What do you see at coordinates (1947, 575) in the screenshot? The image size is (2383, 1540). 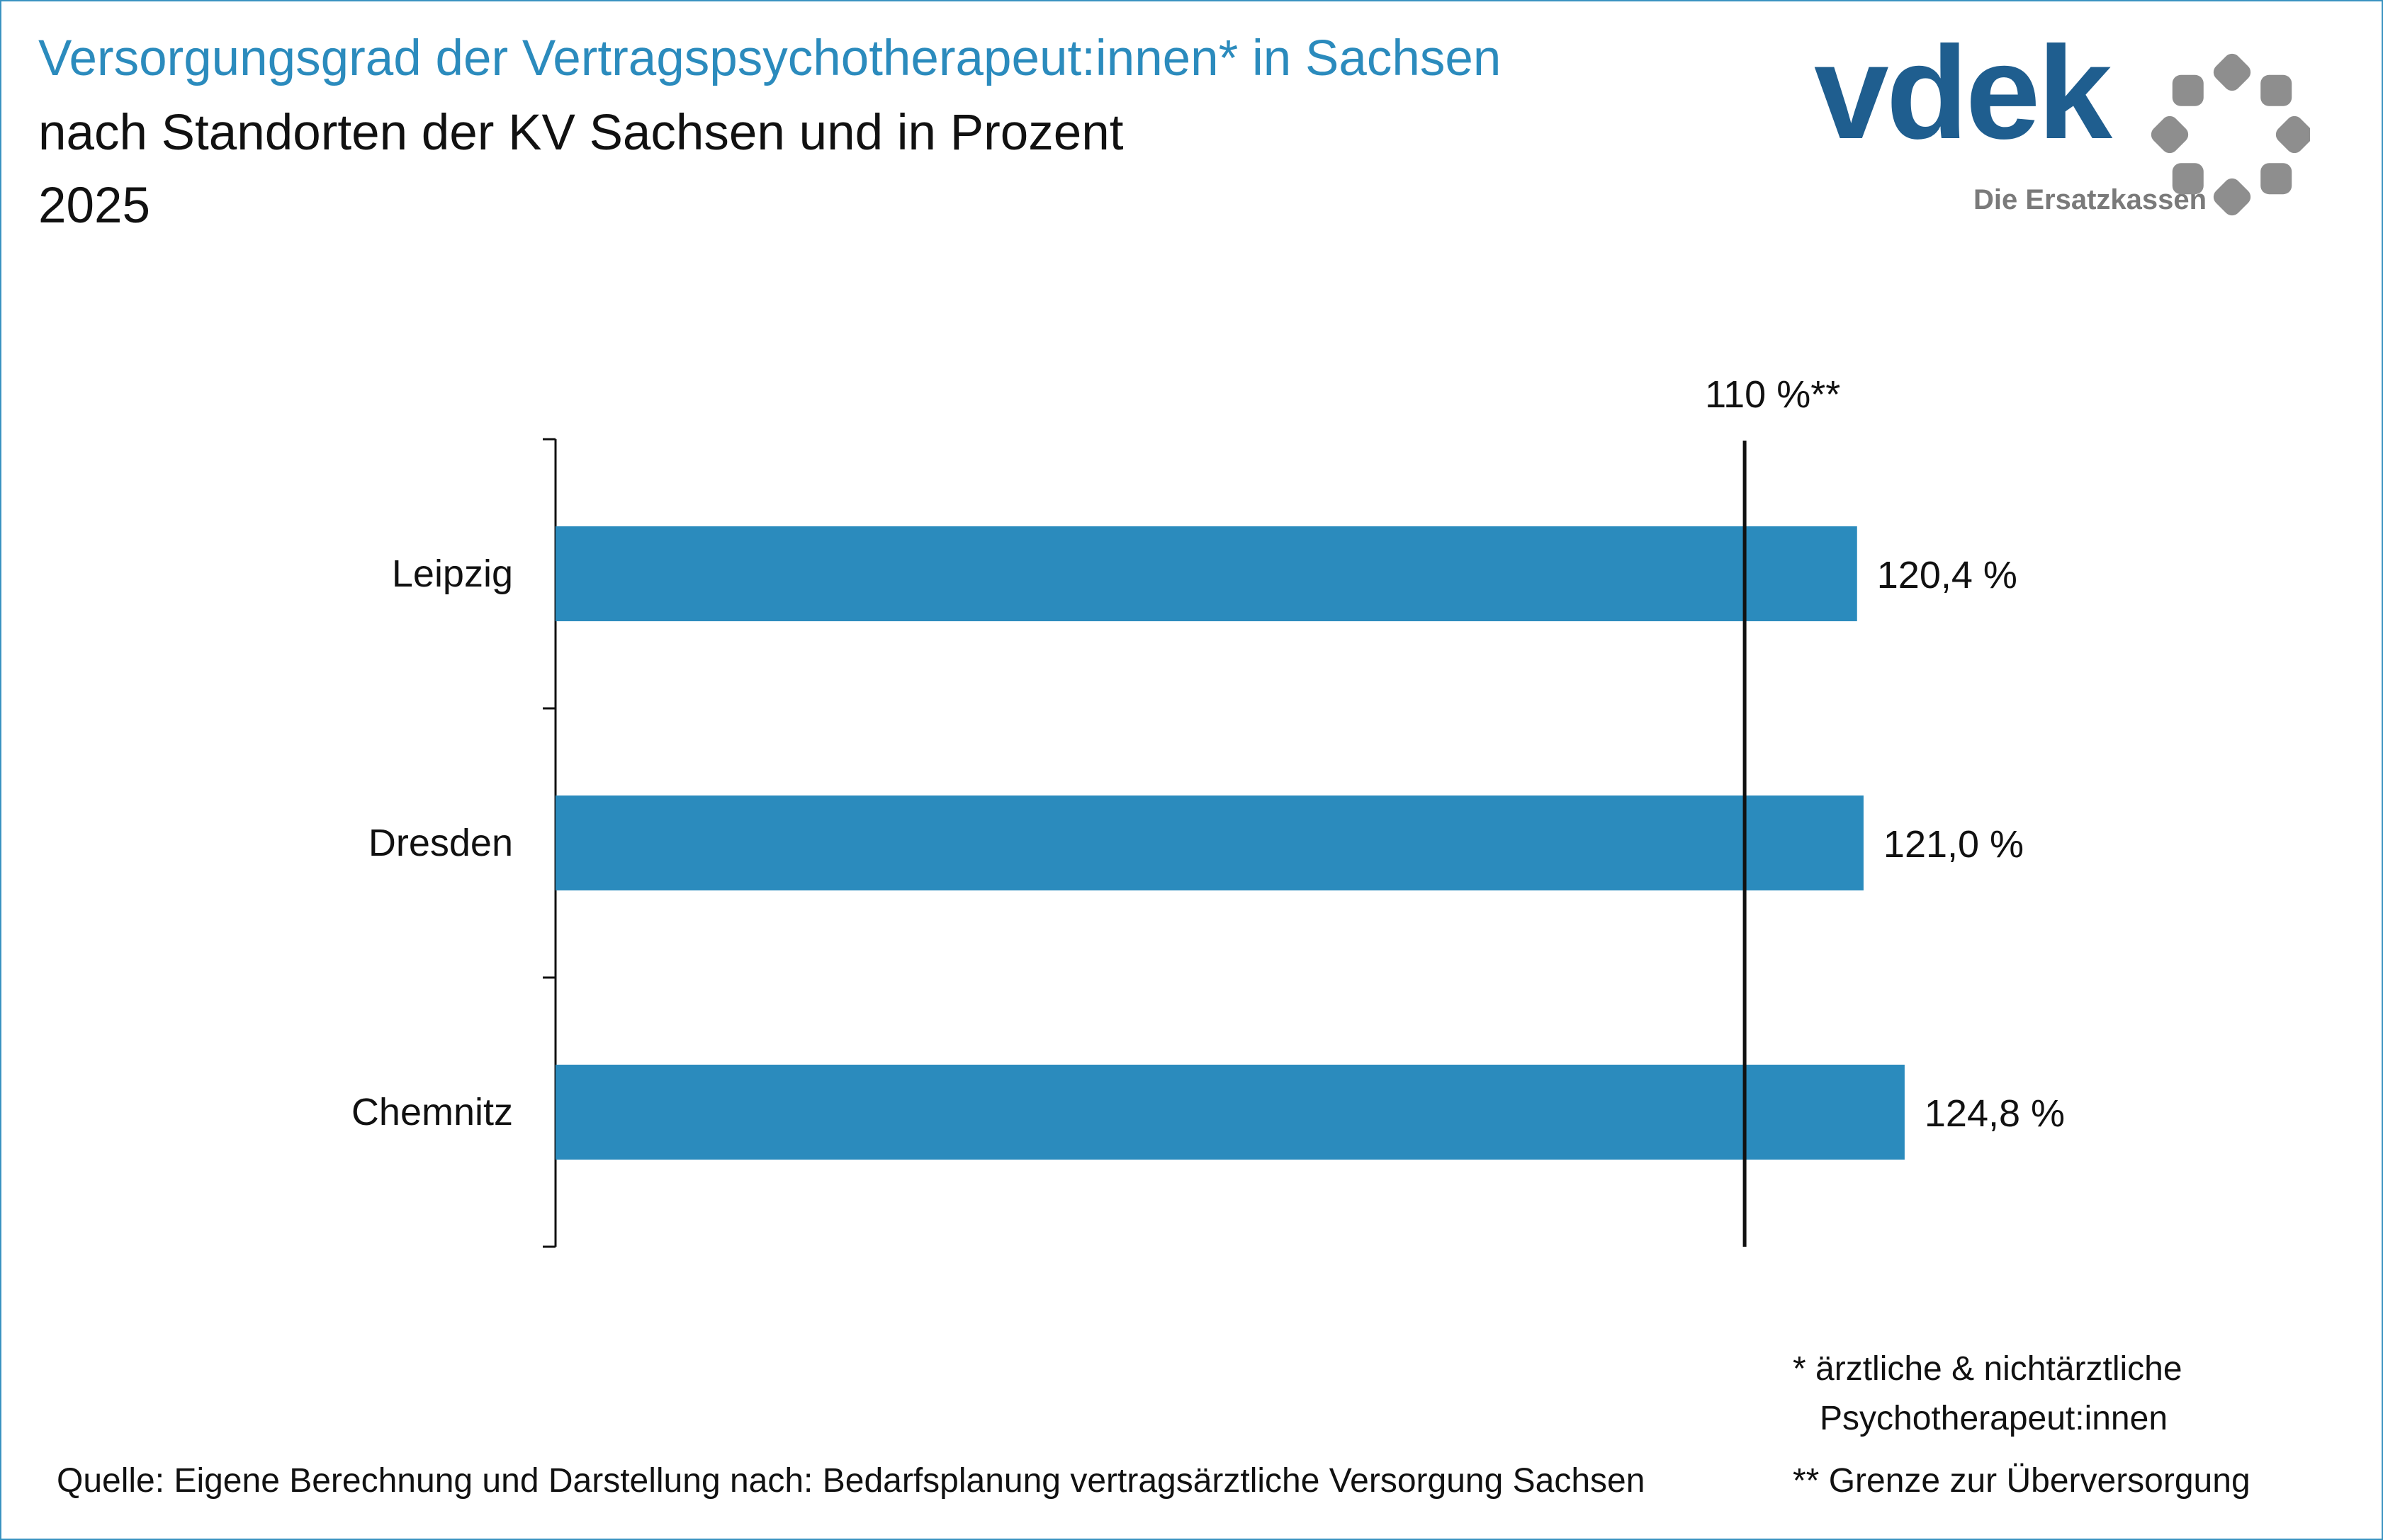 I see `value-label: 120,4 %` at bounding box center [1947, 575].